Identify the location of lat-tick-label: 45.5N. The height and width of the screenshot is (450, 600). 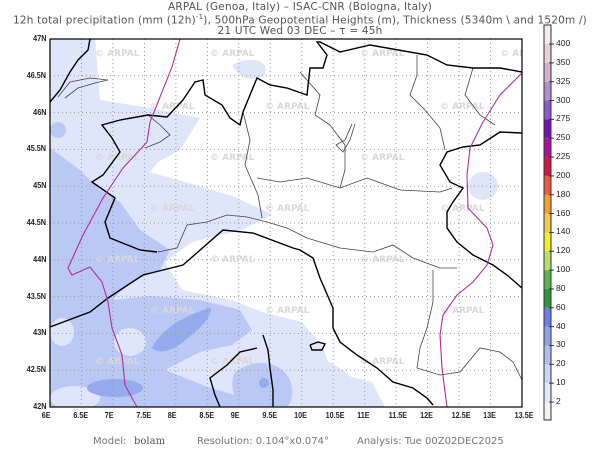
(37, 148).